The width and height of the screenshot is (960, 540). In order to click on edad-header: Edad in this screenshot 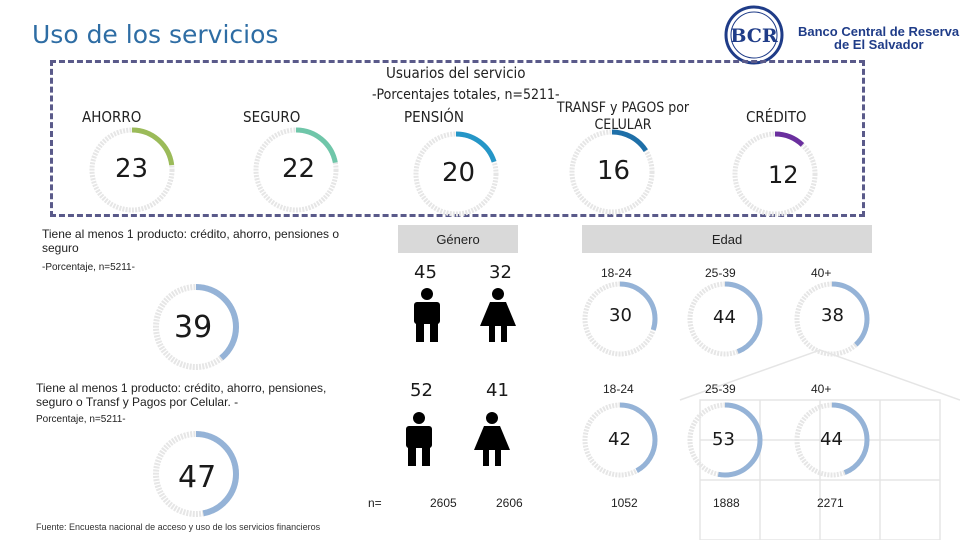, I will do `click(727, 239)`.